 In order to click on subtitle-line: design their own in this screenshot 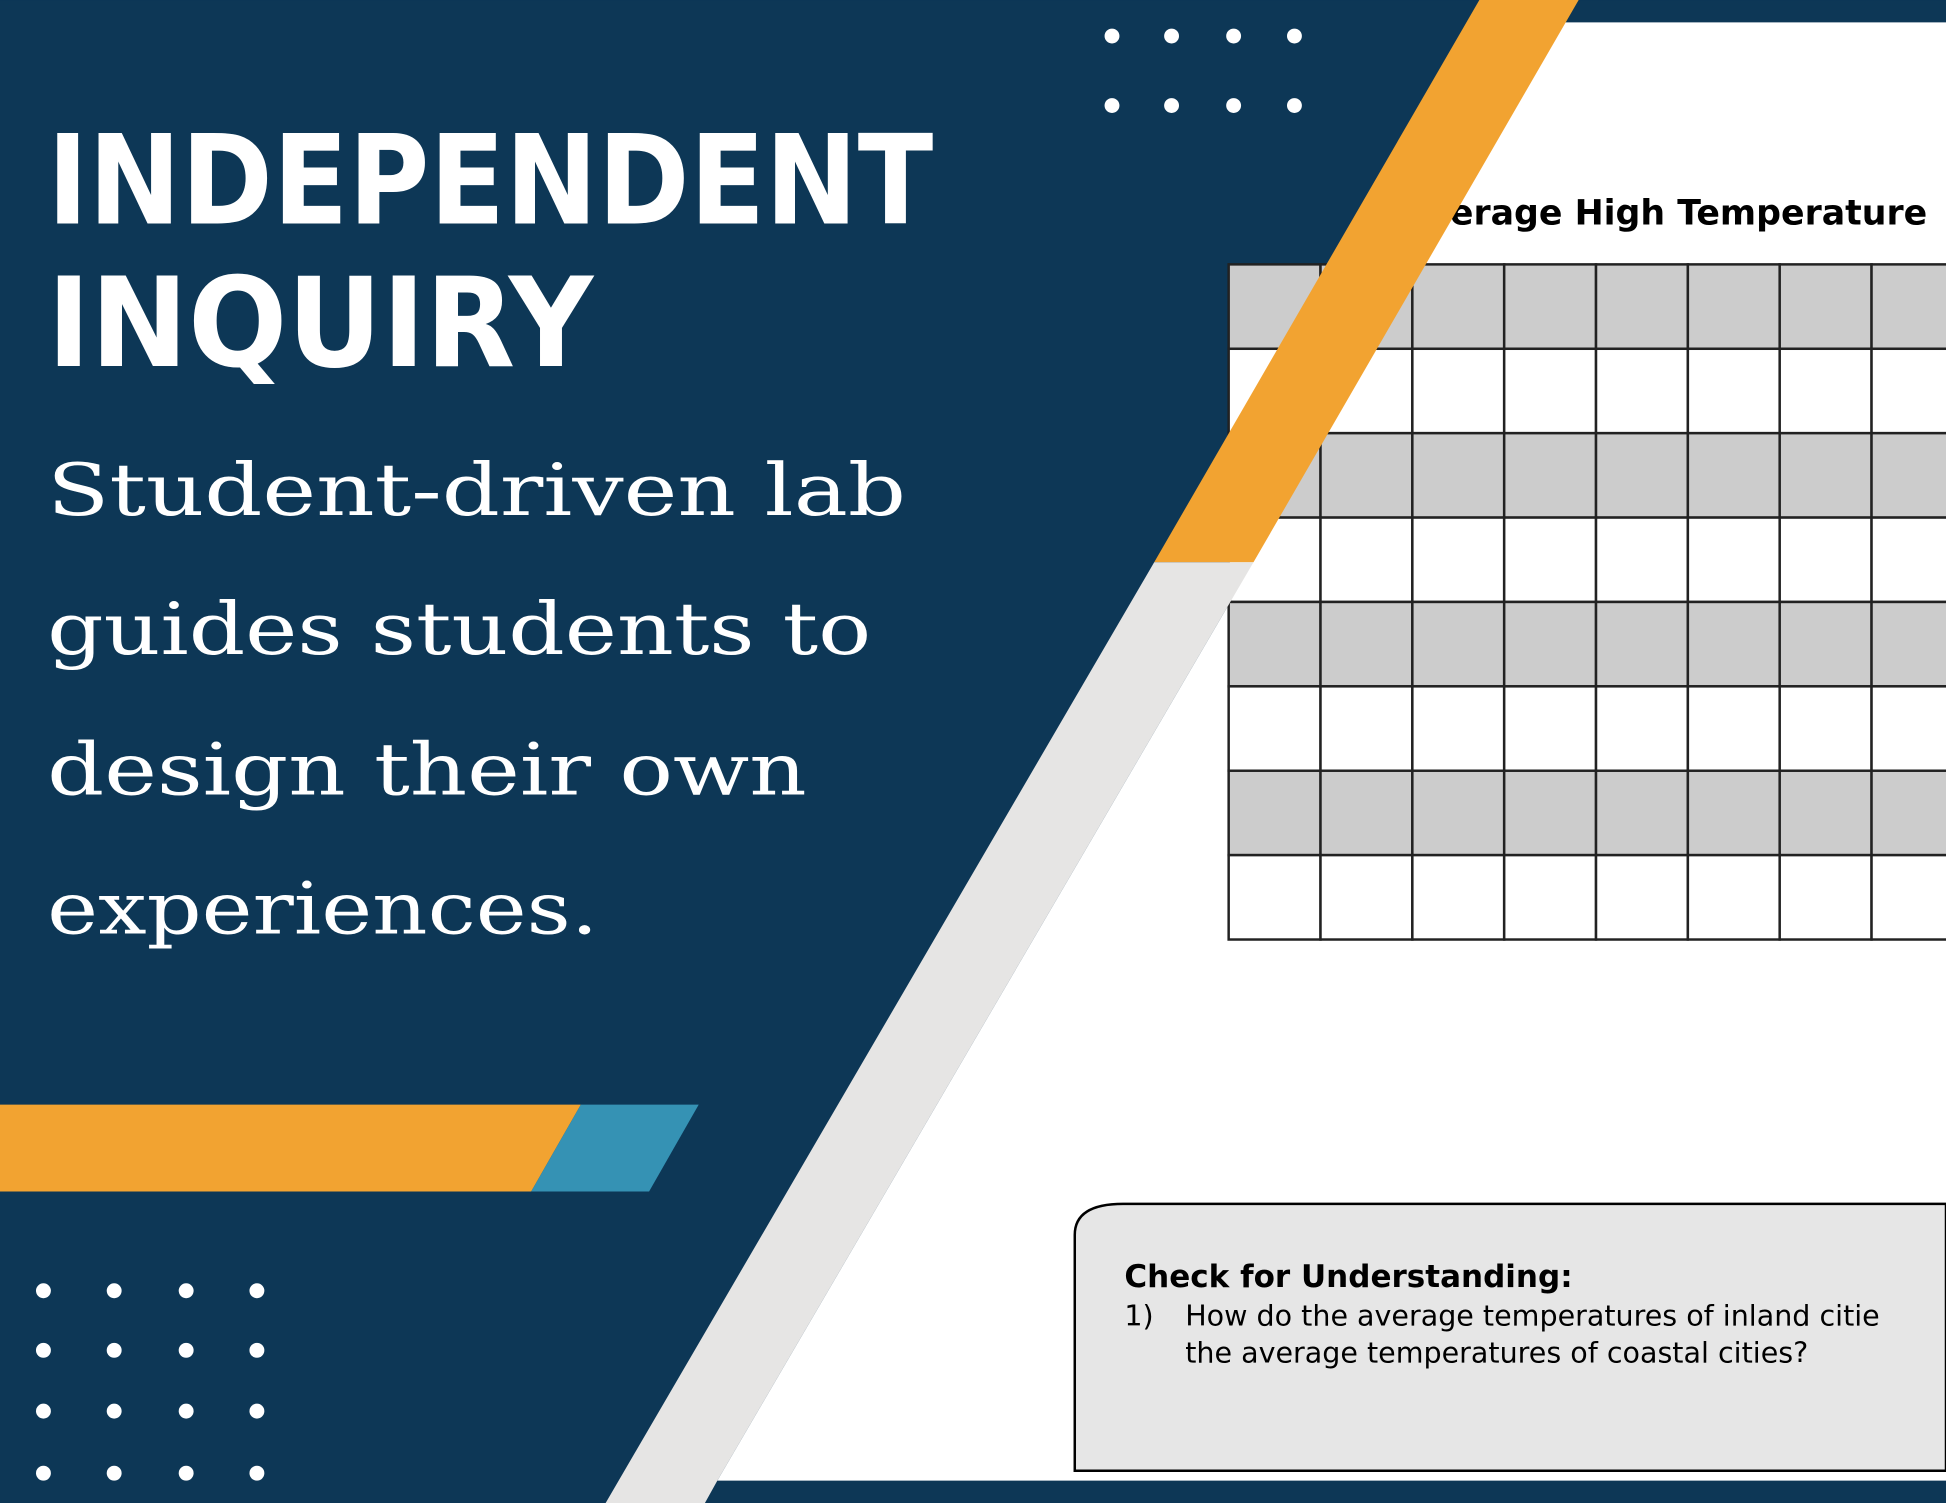, I will do `click(427, 769)`.